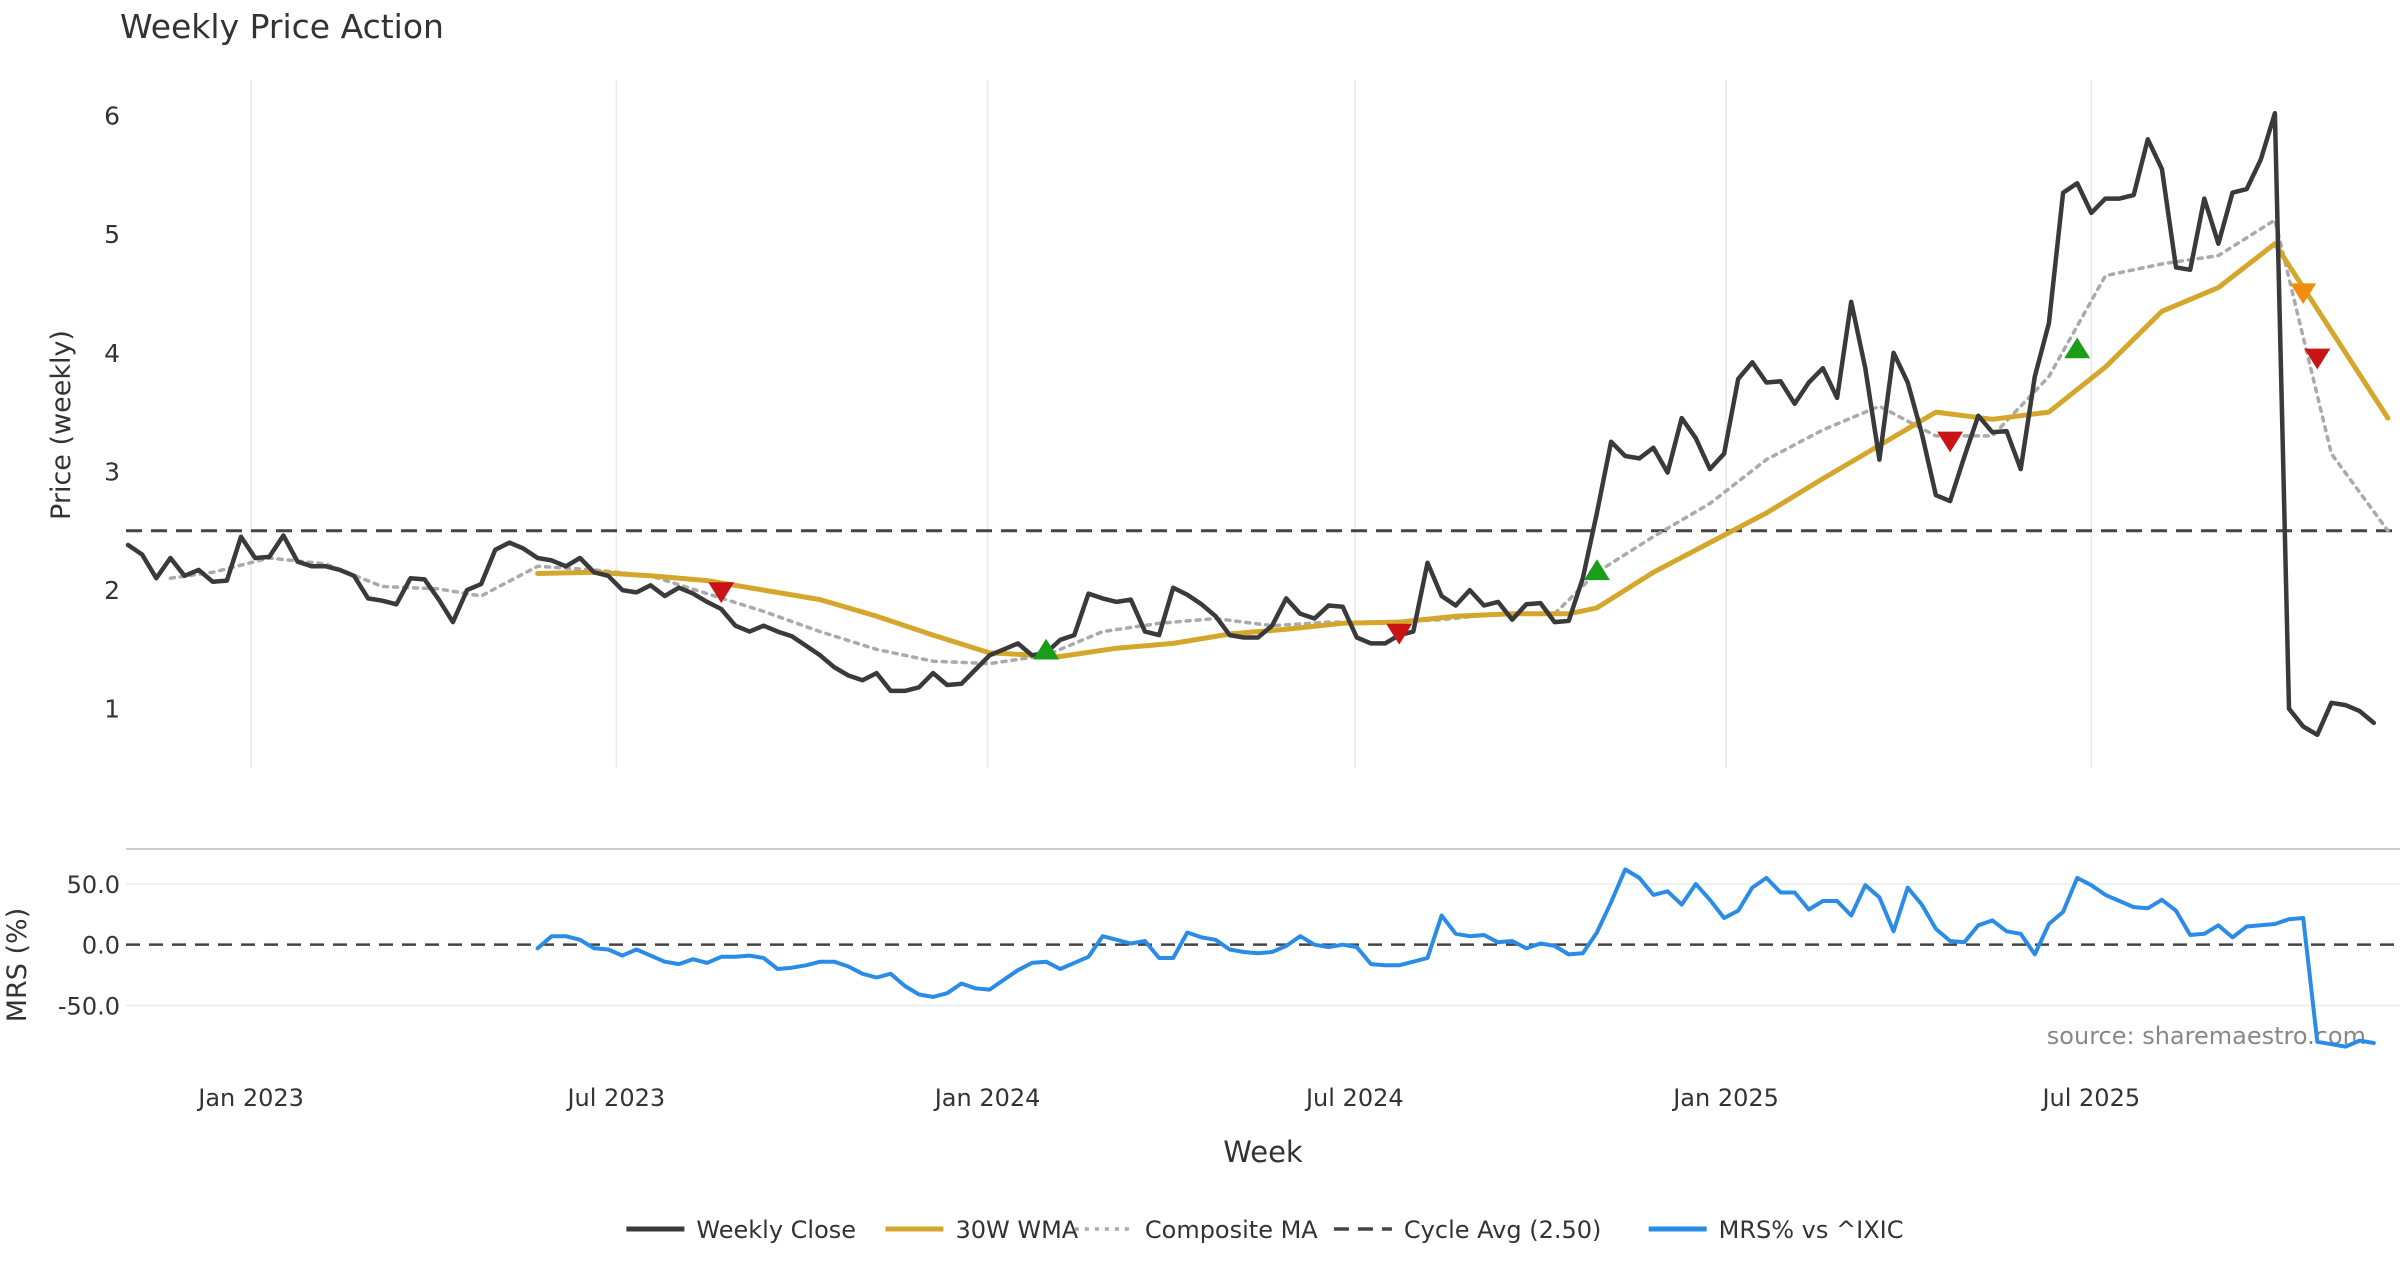 This screenshot has width=2400, height=1264. What do you see at coordinates (1502, 1230) in the screenshot?
I see `legend-label: Cycle Avg (2.50)` at bounding box center [1502, 1230].